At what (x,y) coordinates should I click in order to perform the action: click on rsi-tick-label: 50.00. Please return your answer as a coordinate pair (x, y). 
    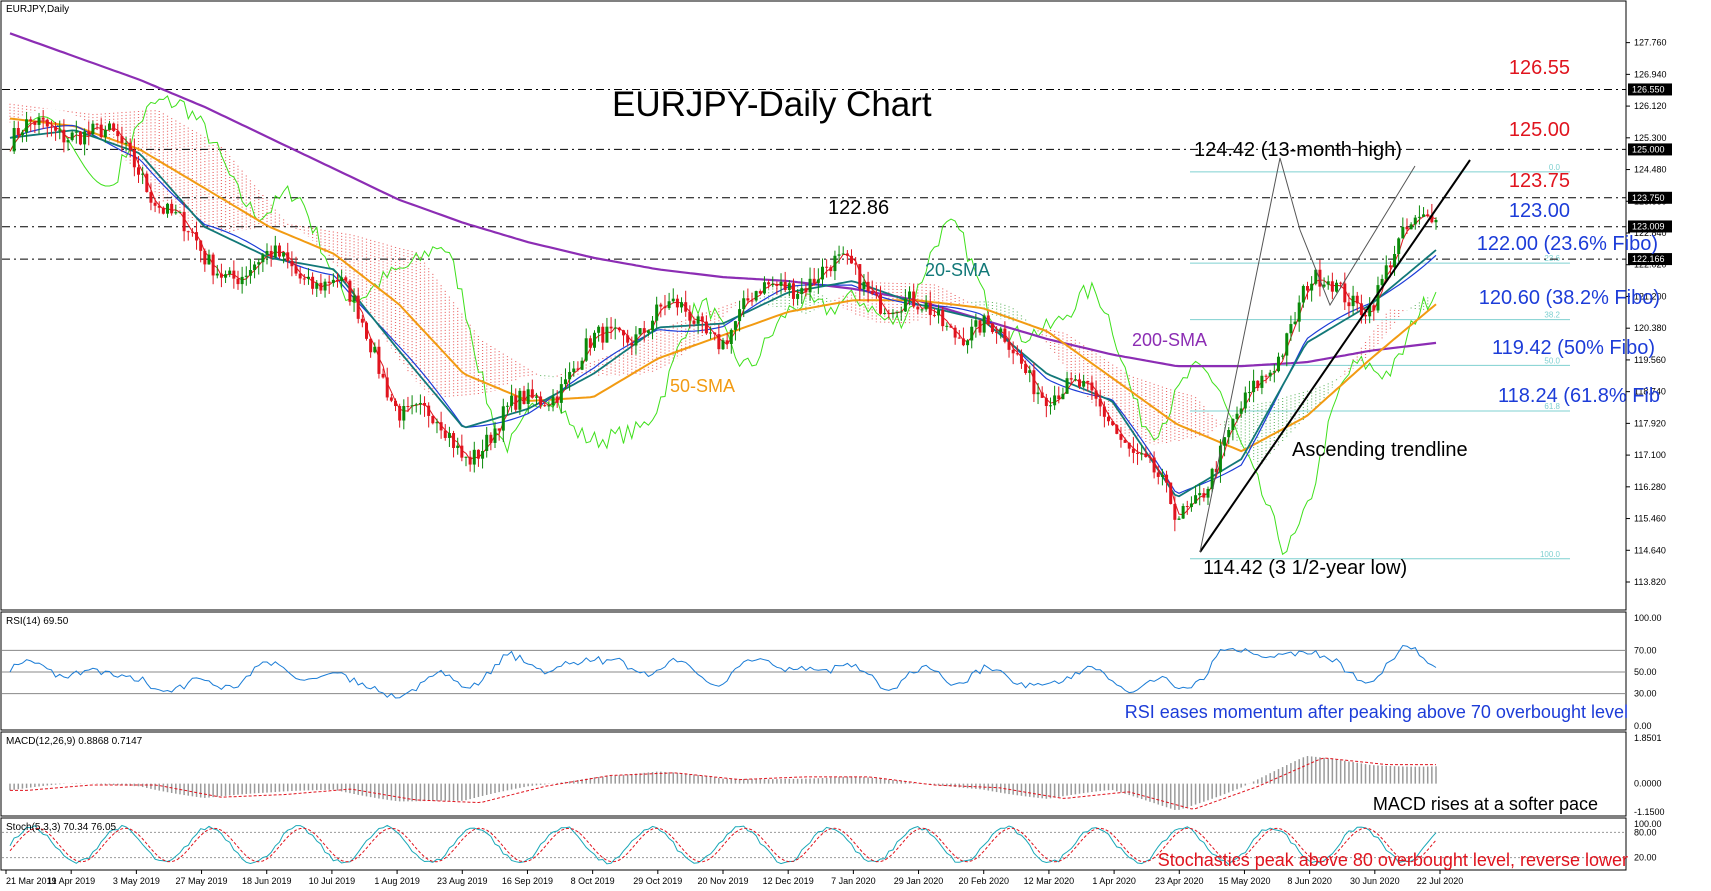
    Looking at the image, I should click on (1645, 672).